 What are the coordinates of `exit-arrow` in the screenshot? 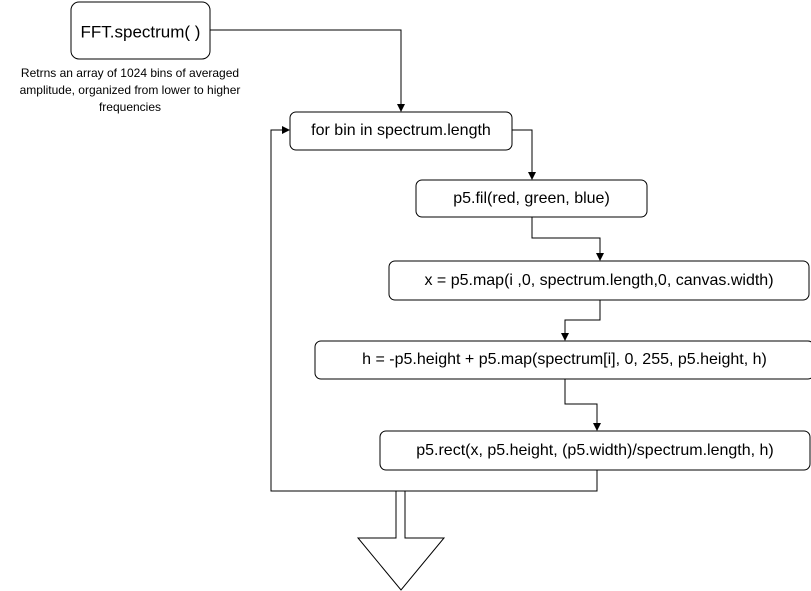 It's located at (401, 540).